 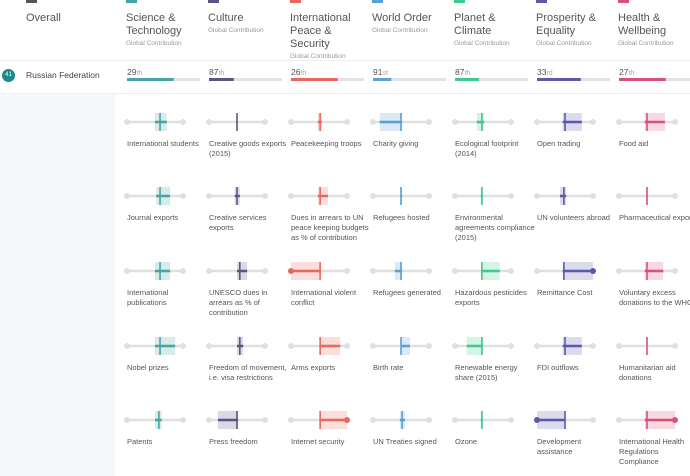 What do you see at coordinates (396, 143) in the screenshot?
I see `indicator-label: Charity giving` at bounding box center [396, 143].